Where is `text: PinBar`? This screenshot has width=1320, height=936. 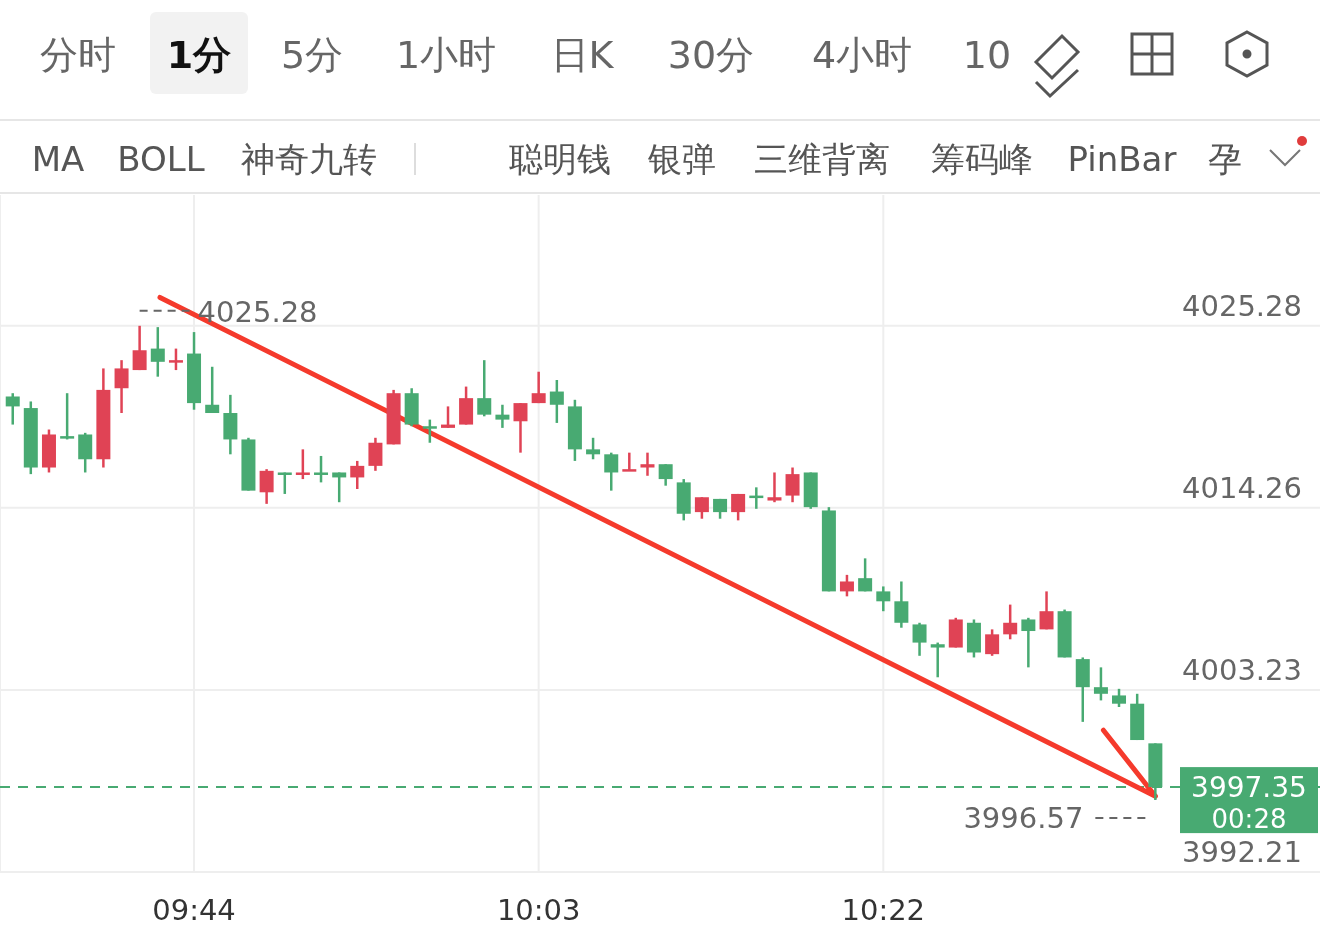 text: PinBar is located at coordinates (1122, 159).